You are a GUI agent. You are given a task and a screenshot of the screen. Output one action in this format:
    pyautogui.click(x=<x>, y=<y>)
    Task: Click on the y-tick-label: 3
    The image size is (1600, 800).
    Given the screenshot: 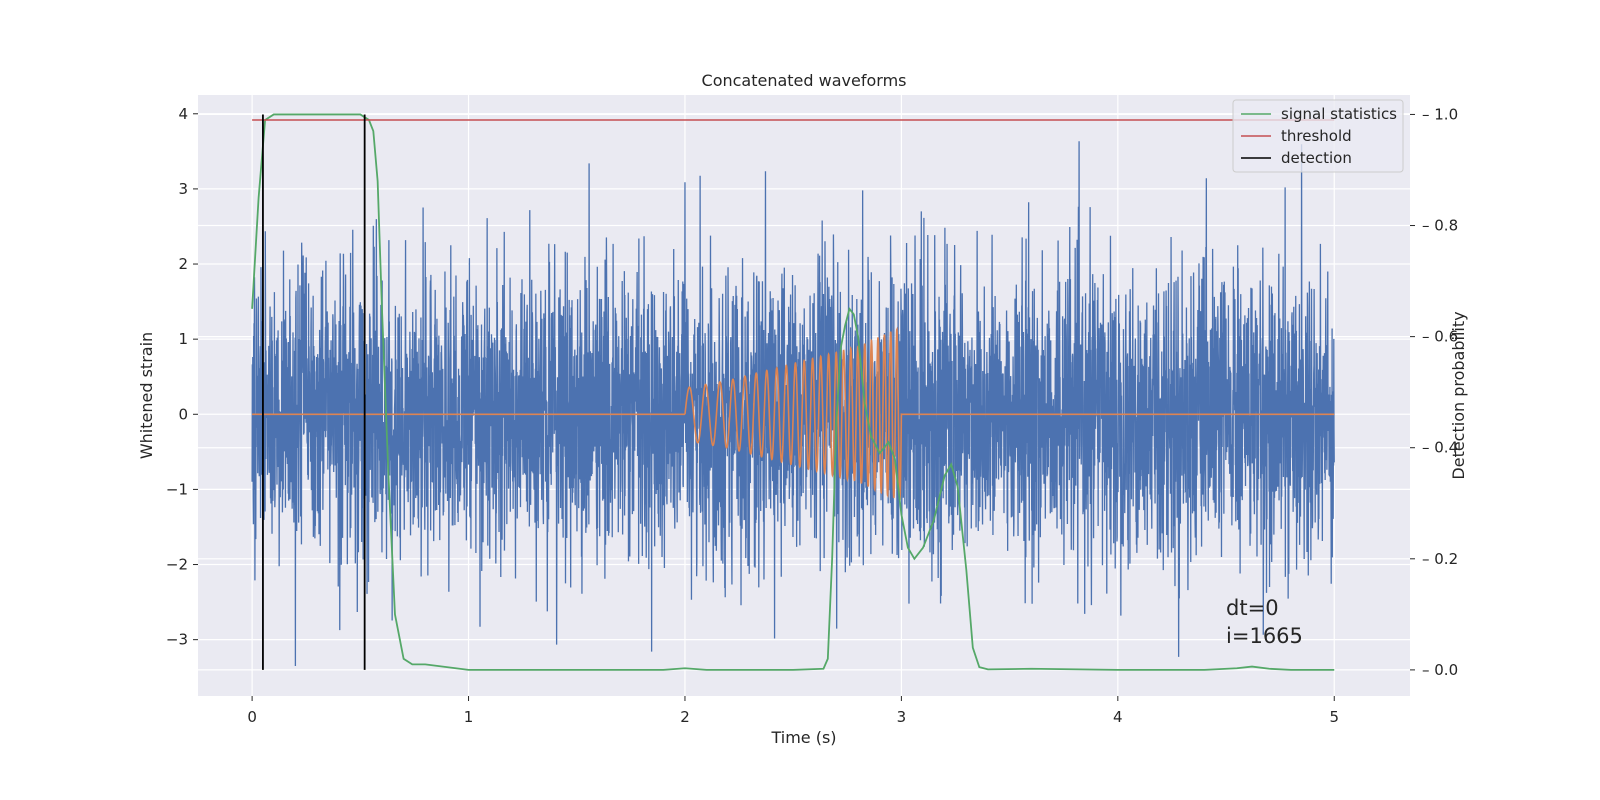 What is the action you would take?
    pyautogui.click(x=183, y=189)
    